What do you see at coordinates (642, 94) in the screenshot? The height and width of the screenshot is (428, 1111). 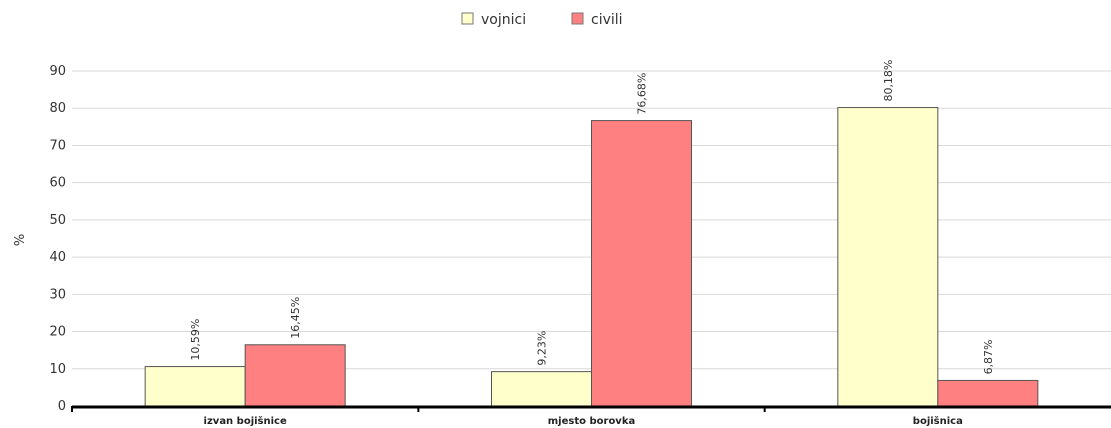 I see `data-label: 76,68%` at bounding box center [642, 94].